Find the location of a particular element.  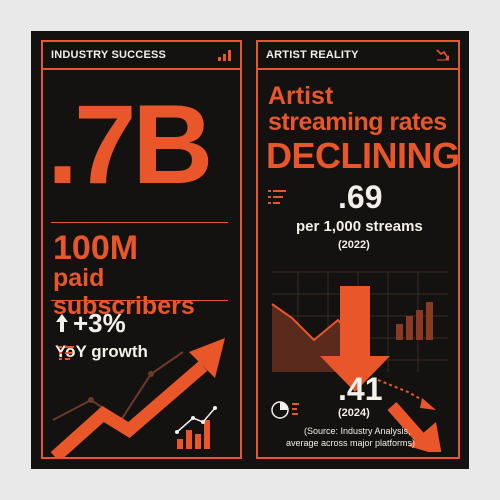

rate-2024-value: .41 is located at coordinates (360, 389).